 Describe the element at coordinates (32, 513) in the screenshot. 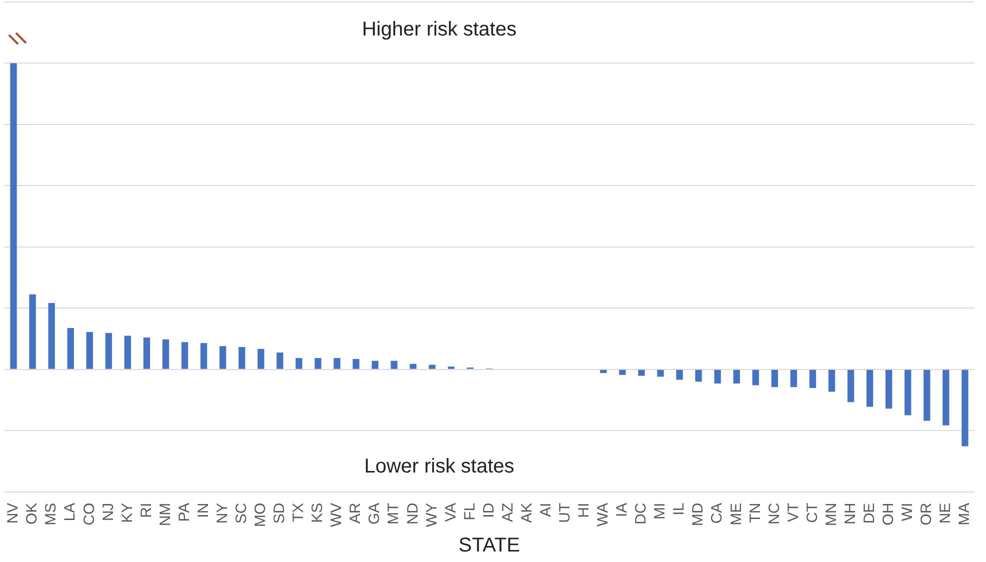

I see `x-tick-label: OK` at that location.